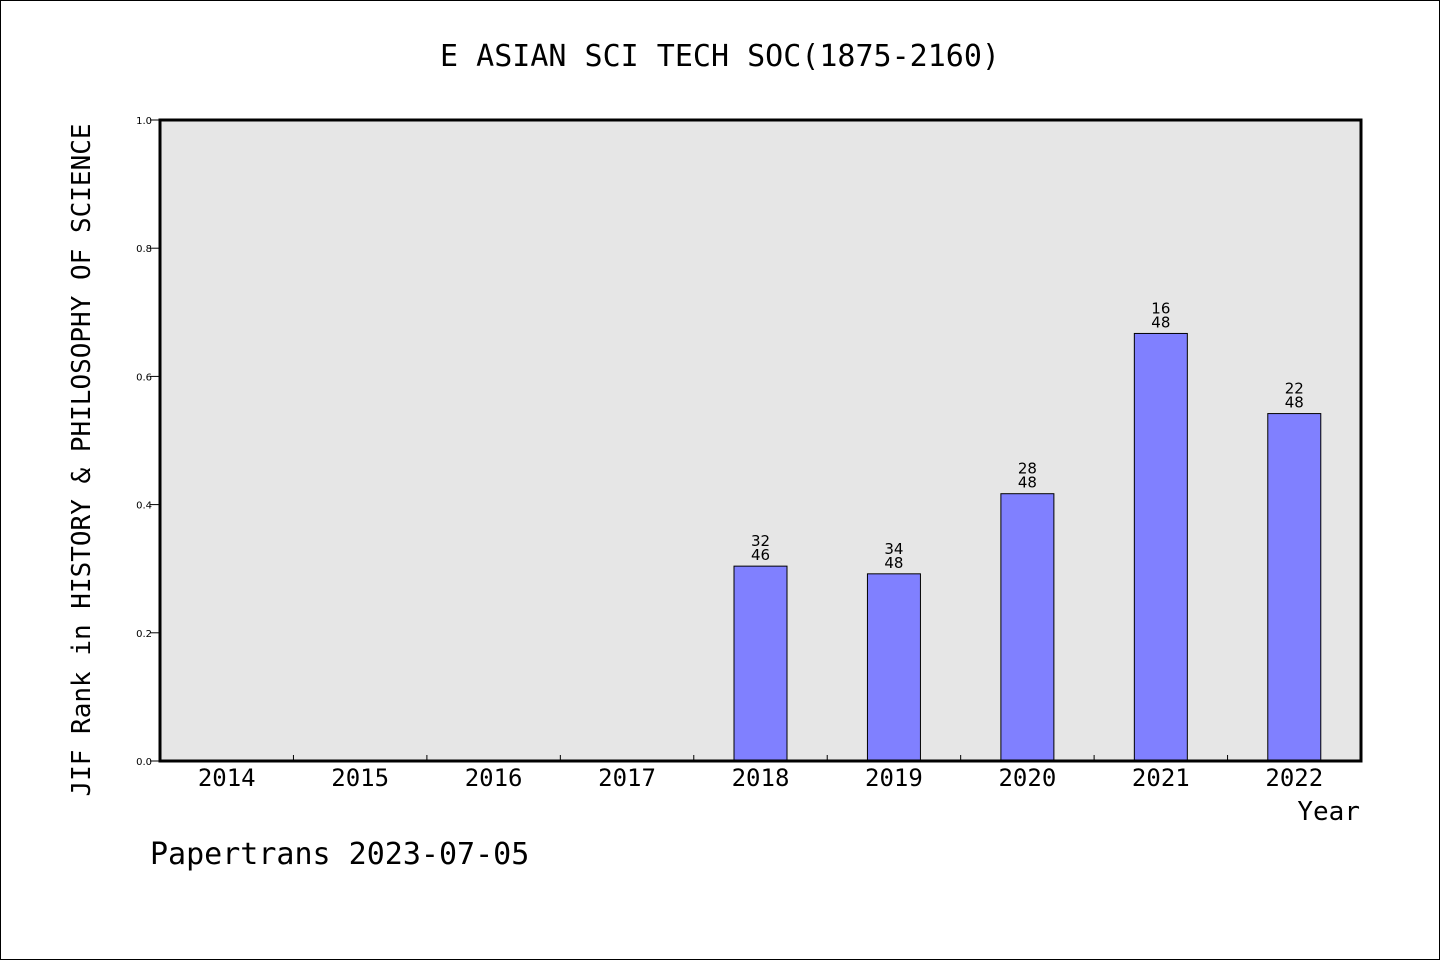 The width and height of the screenshot is (1440, 960). Describe the element at coordinates (144, 377) in the screenshot. I see `y-tick-label: 0.6` at that location.